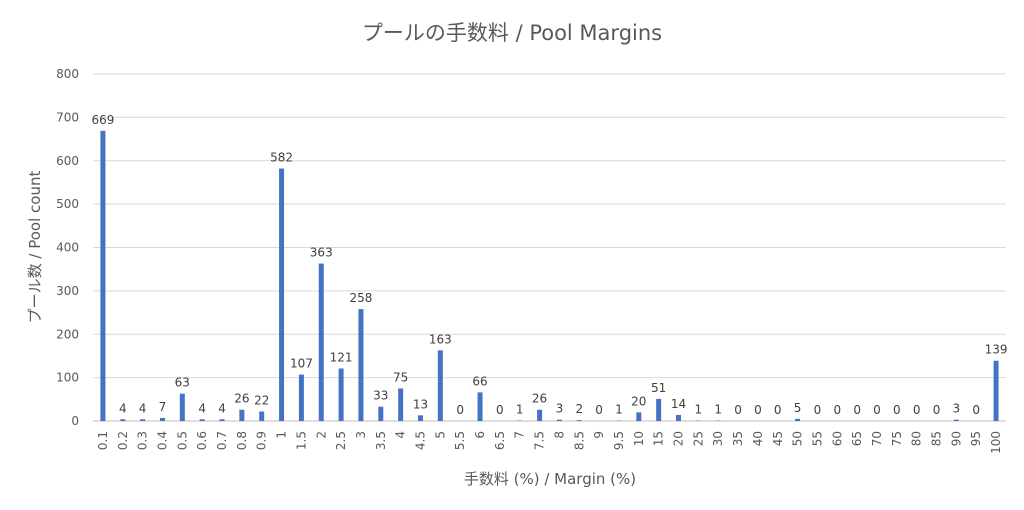 The width and height of the screenshot is (1024, 510). What do you see at coordinates (321, 435) in the screenshot?
I see `x-tick-label: 2` at bounding box center [321, 435].